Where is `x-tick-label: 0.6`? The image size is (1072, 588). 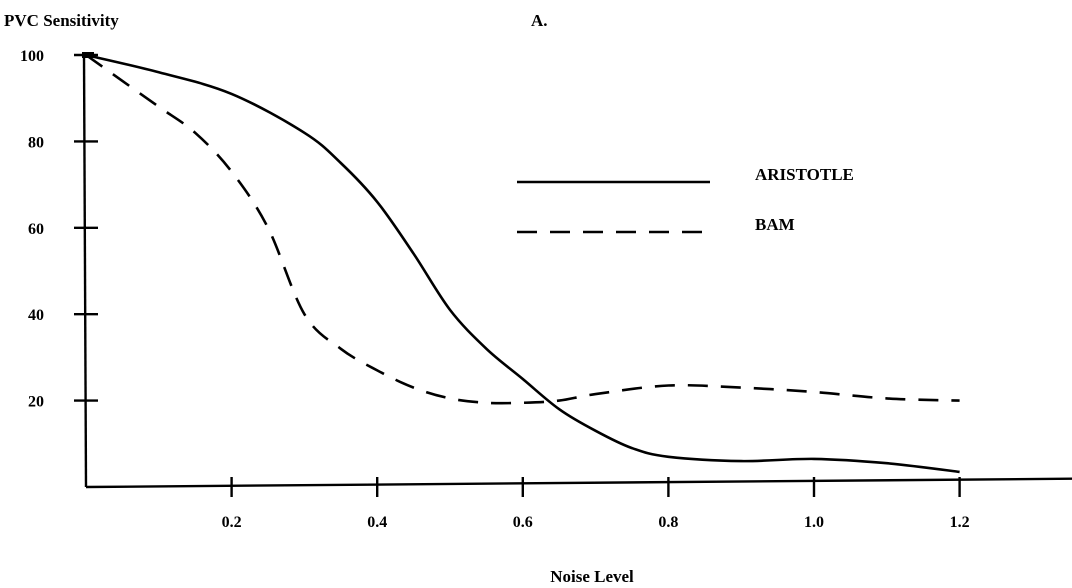 x-tick-label: 0.6 is located at coordinates (523, 522).